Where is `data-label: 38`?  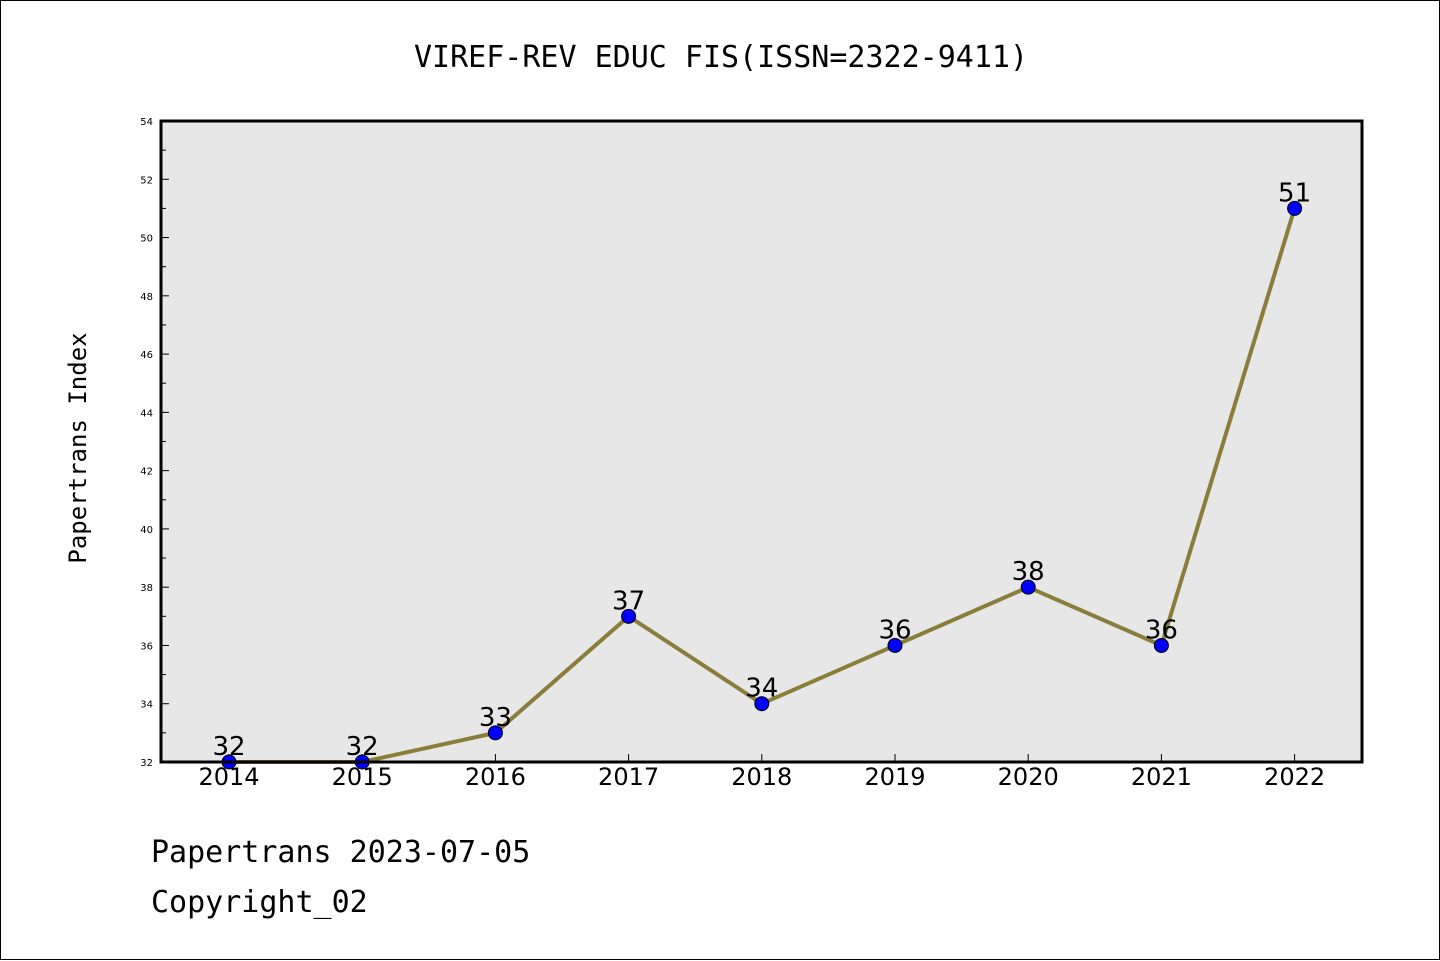
data-label: 38 is located at coordinates (1028, 572).